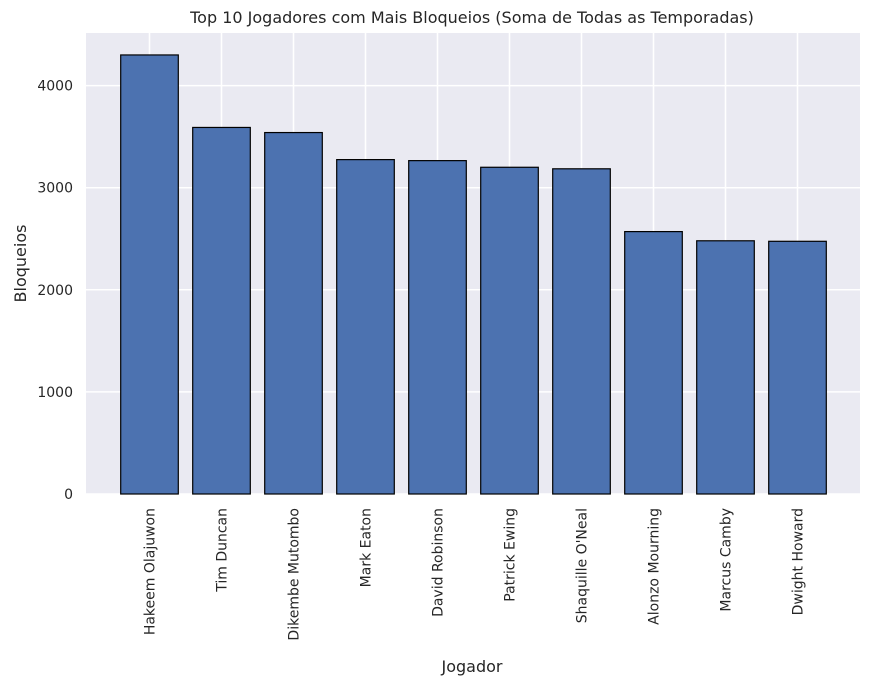 Image resolution: width=870 pixels, height=686 pixels. I want to click on y-axis-label: Bloqueios, so click(20, 264).